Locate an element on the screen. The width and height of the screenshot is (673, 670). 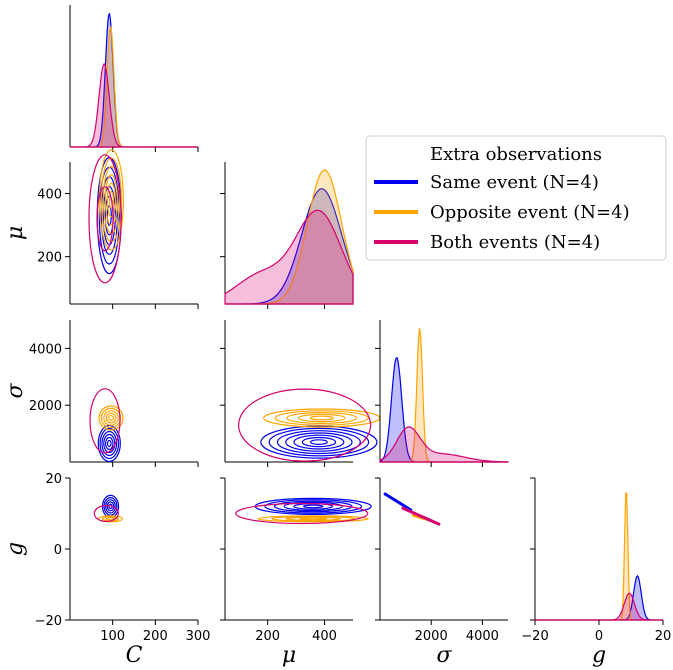
y-tick-label: 20 is located at coordinates (53, 479).